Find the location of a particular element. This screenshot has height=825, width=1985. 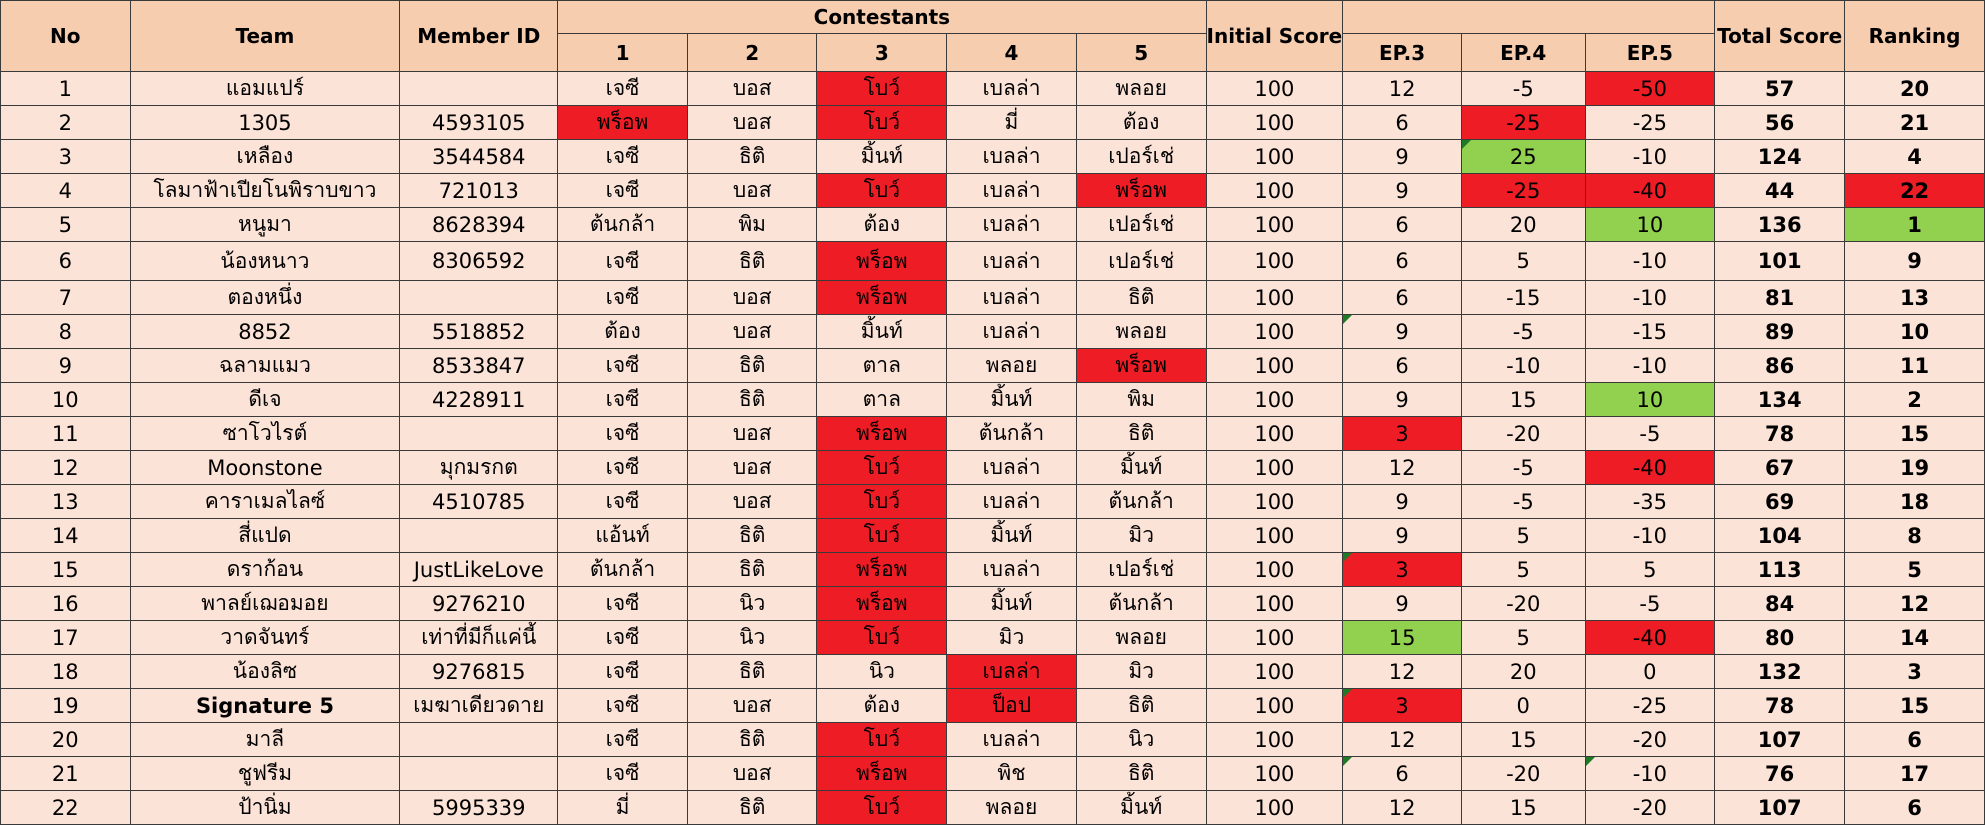

cell-ep4: -20 is located at coordinates (1523, 773).